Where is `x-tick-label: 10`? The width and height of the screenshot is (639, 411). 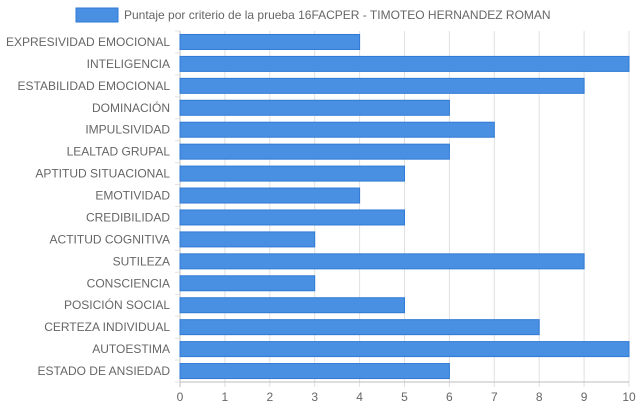 x-tick-label: 10 is located at coordinates (629, 397).